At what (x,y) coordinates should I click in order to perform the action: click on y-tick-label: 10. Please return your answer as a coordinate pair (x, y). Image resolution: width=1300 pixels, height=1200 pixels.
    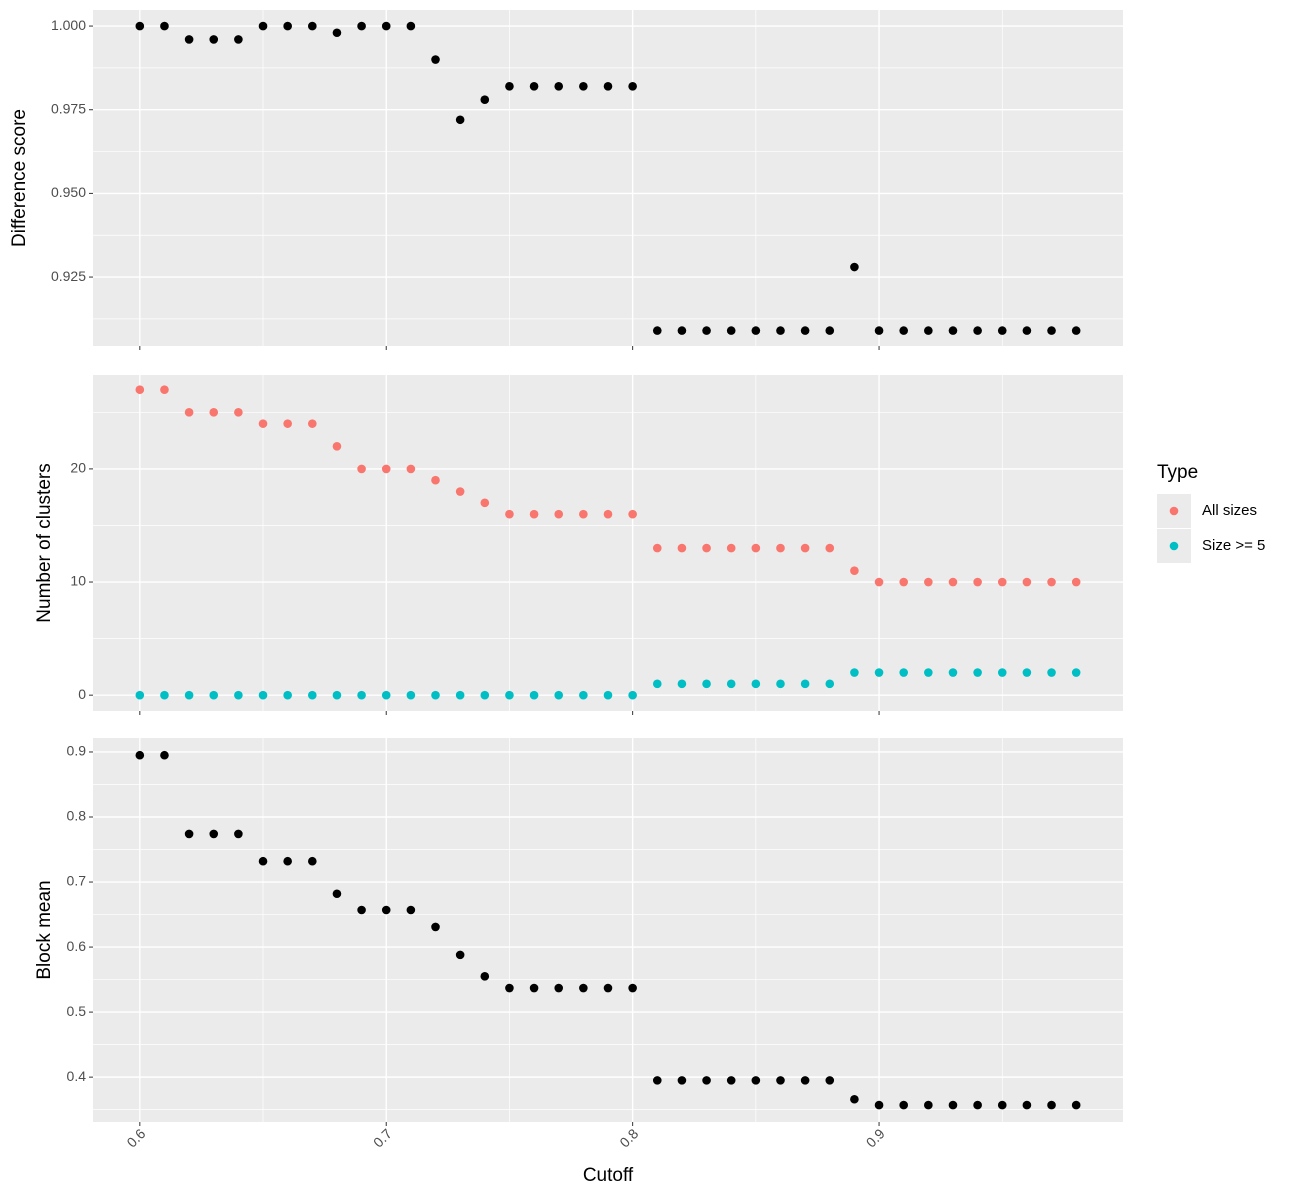
    Looking at the image, I should click on (78, 581).